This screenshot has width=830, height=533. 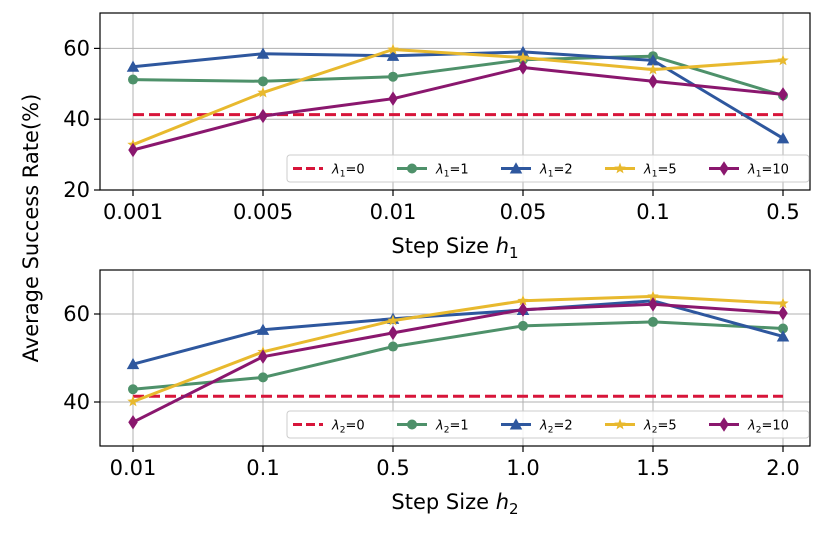 I want to click on legend-label: λ1=2, so click(x=556, y=171).